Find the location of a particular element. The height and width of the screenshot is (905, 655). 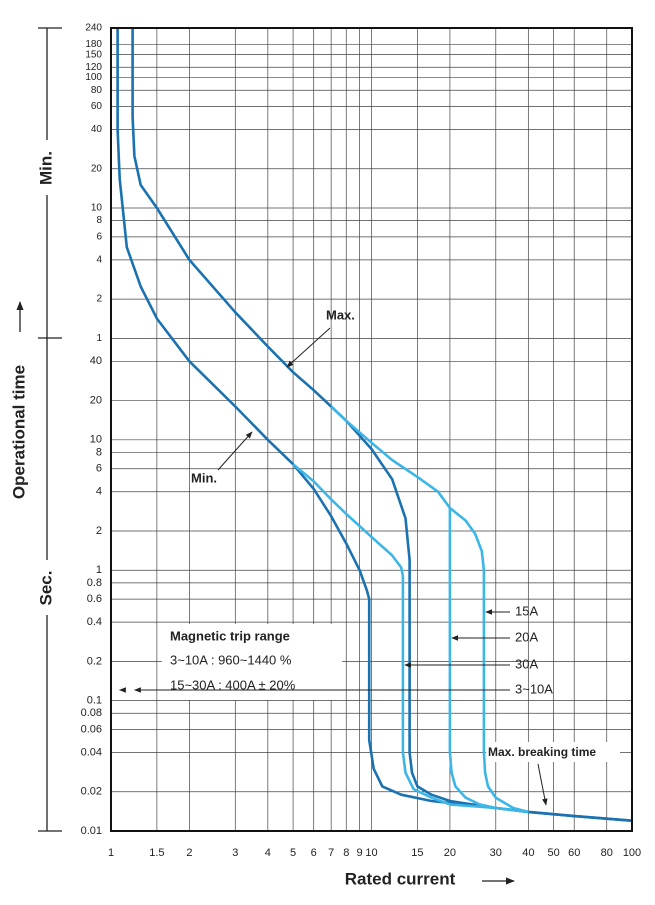

x-tick-label: 9 is located at coordinates (360, 853).